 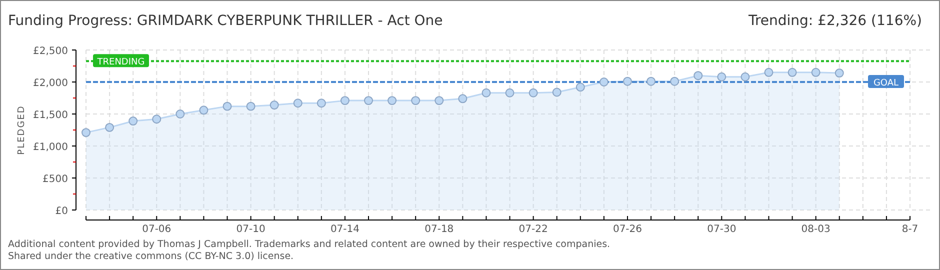 What do you see at coordinates (309, 244) in the screenshot?
I see `text: Additional content provided by Thomas J Campbell. Trademarks and related content are owned by their respective companies.` at bounding box center [309, 244].